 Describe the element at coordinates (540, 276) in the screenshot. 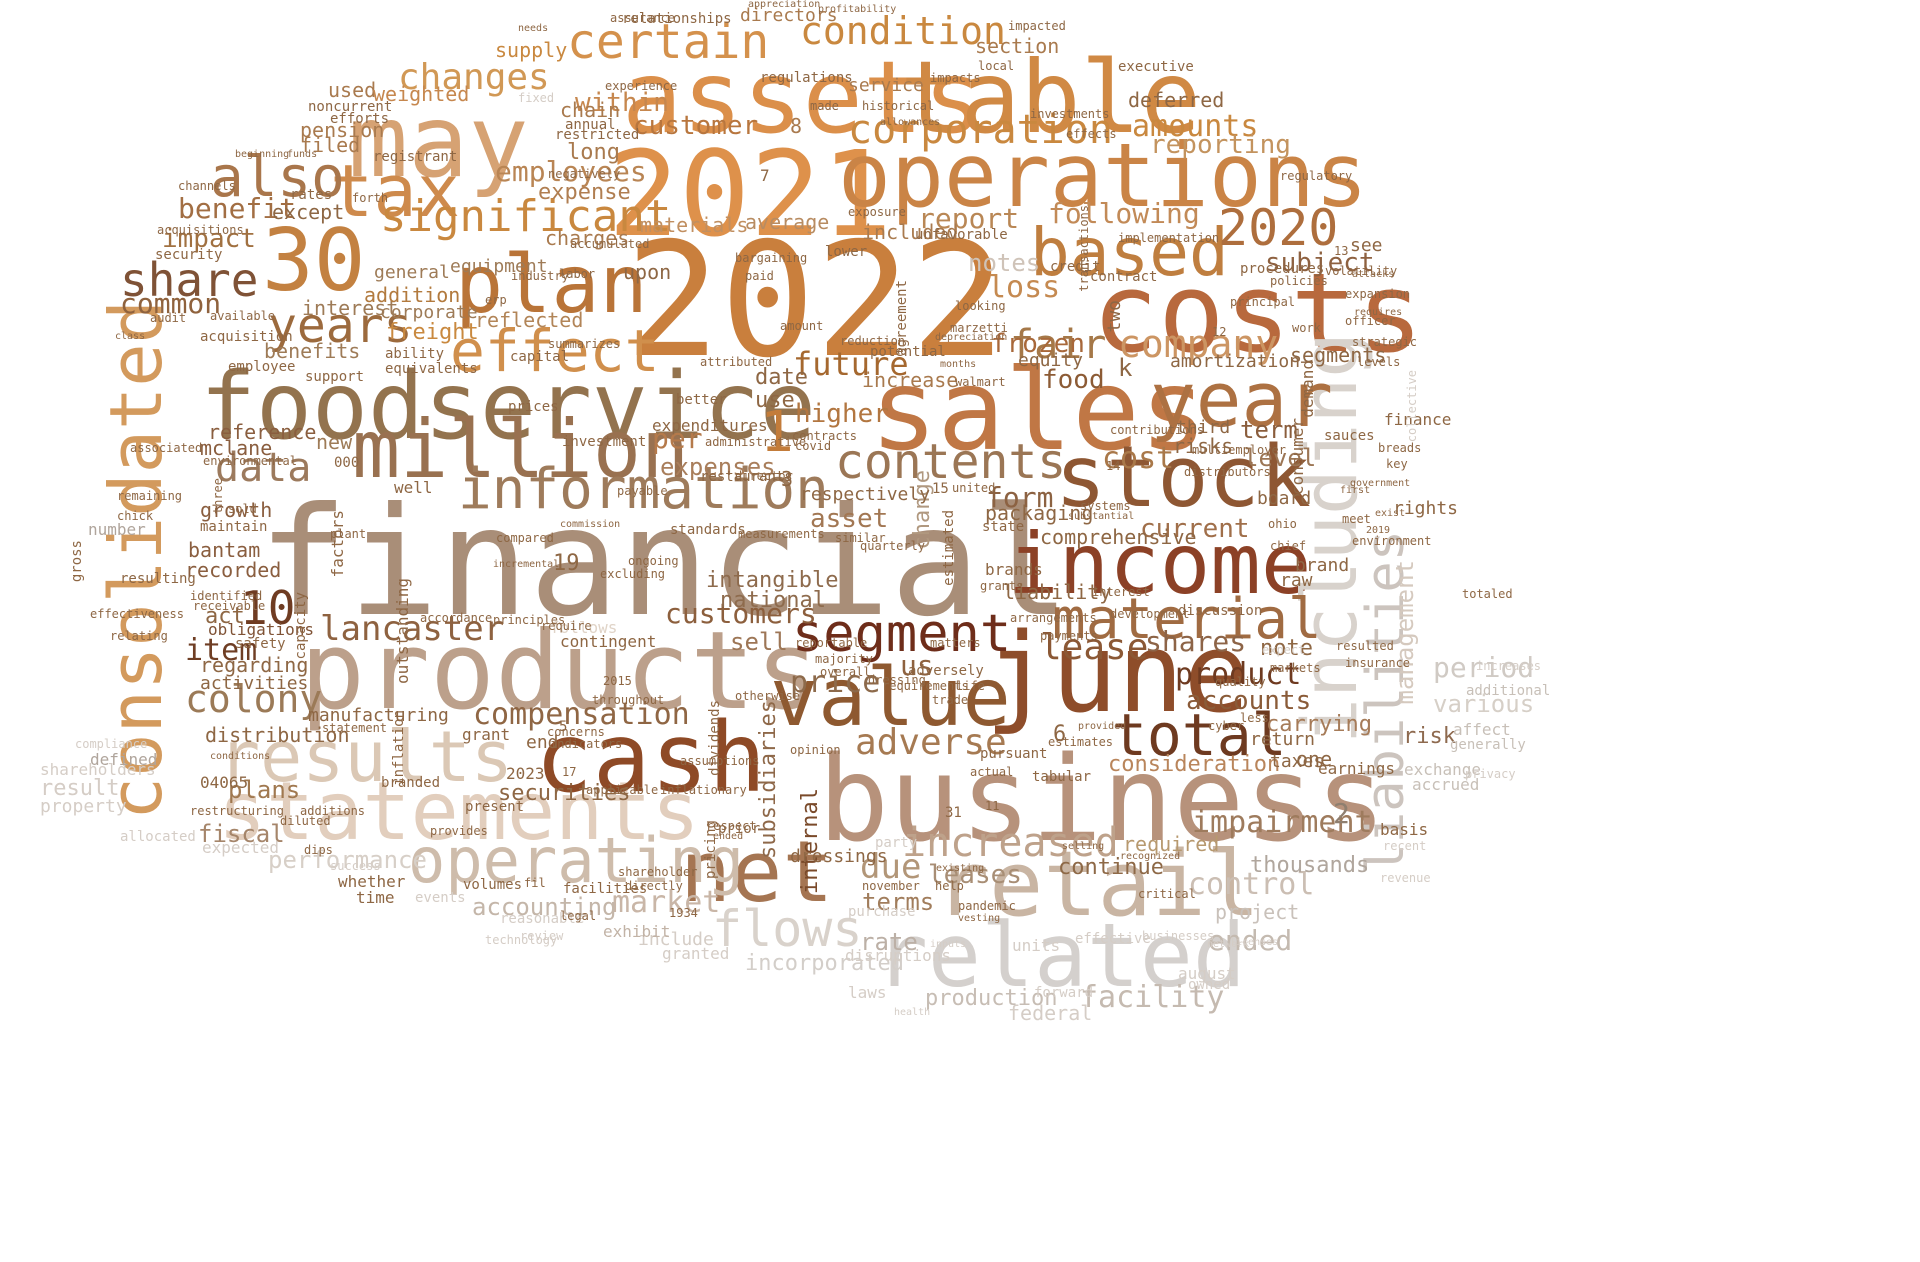

I see `word-industry: industry` at that location.